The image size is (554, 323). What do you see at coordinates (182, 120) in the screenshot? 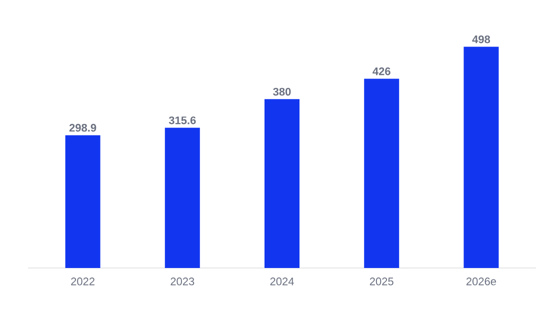
I see `data-label: 315.6` at bounding box center [182, 120].